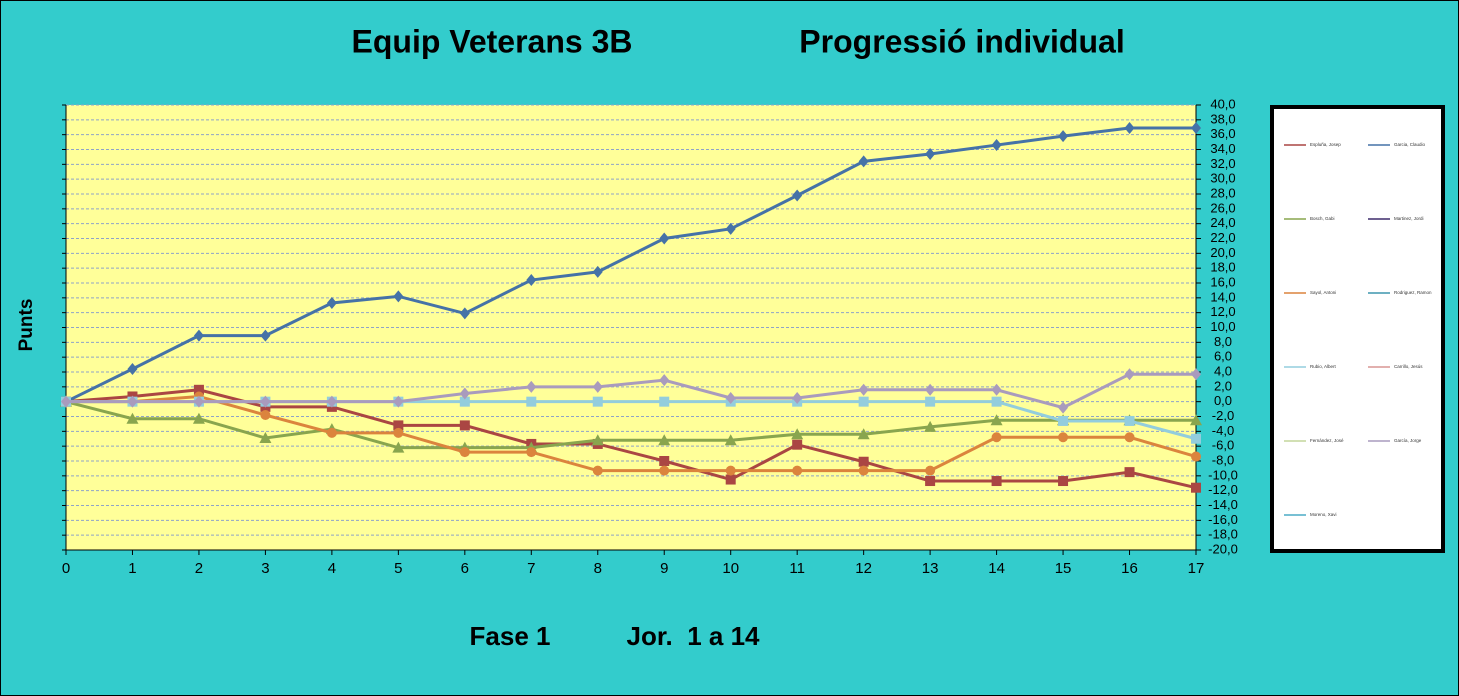 This screenshot has width=1459, height=696. I want to click on legend-label: Espluña, Josep, so click(1325, 144).